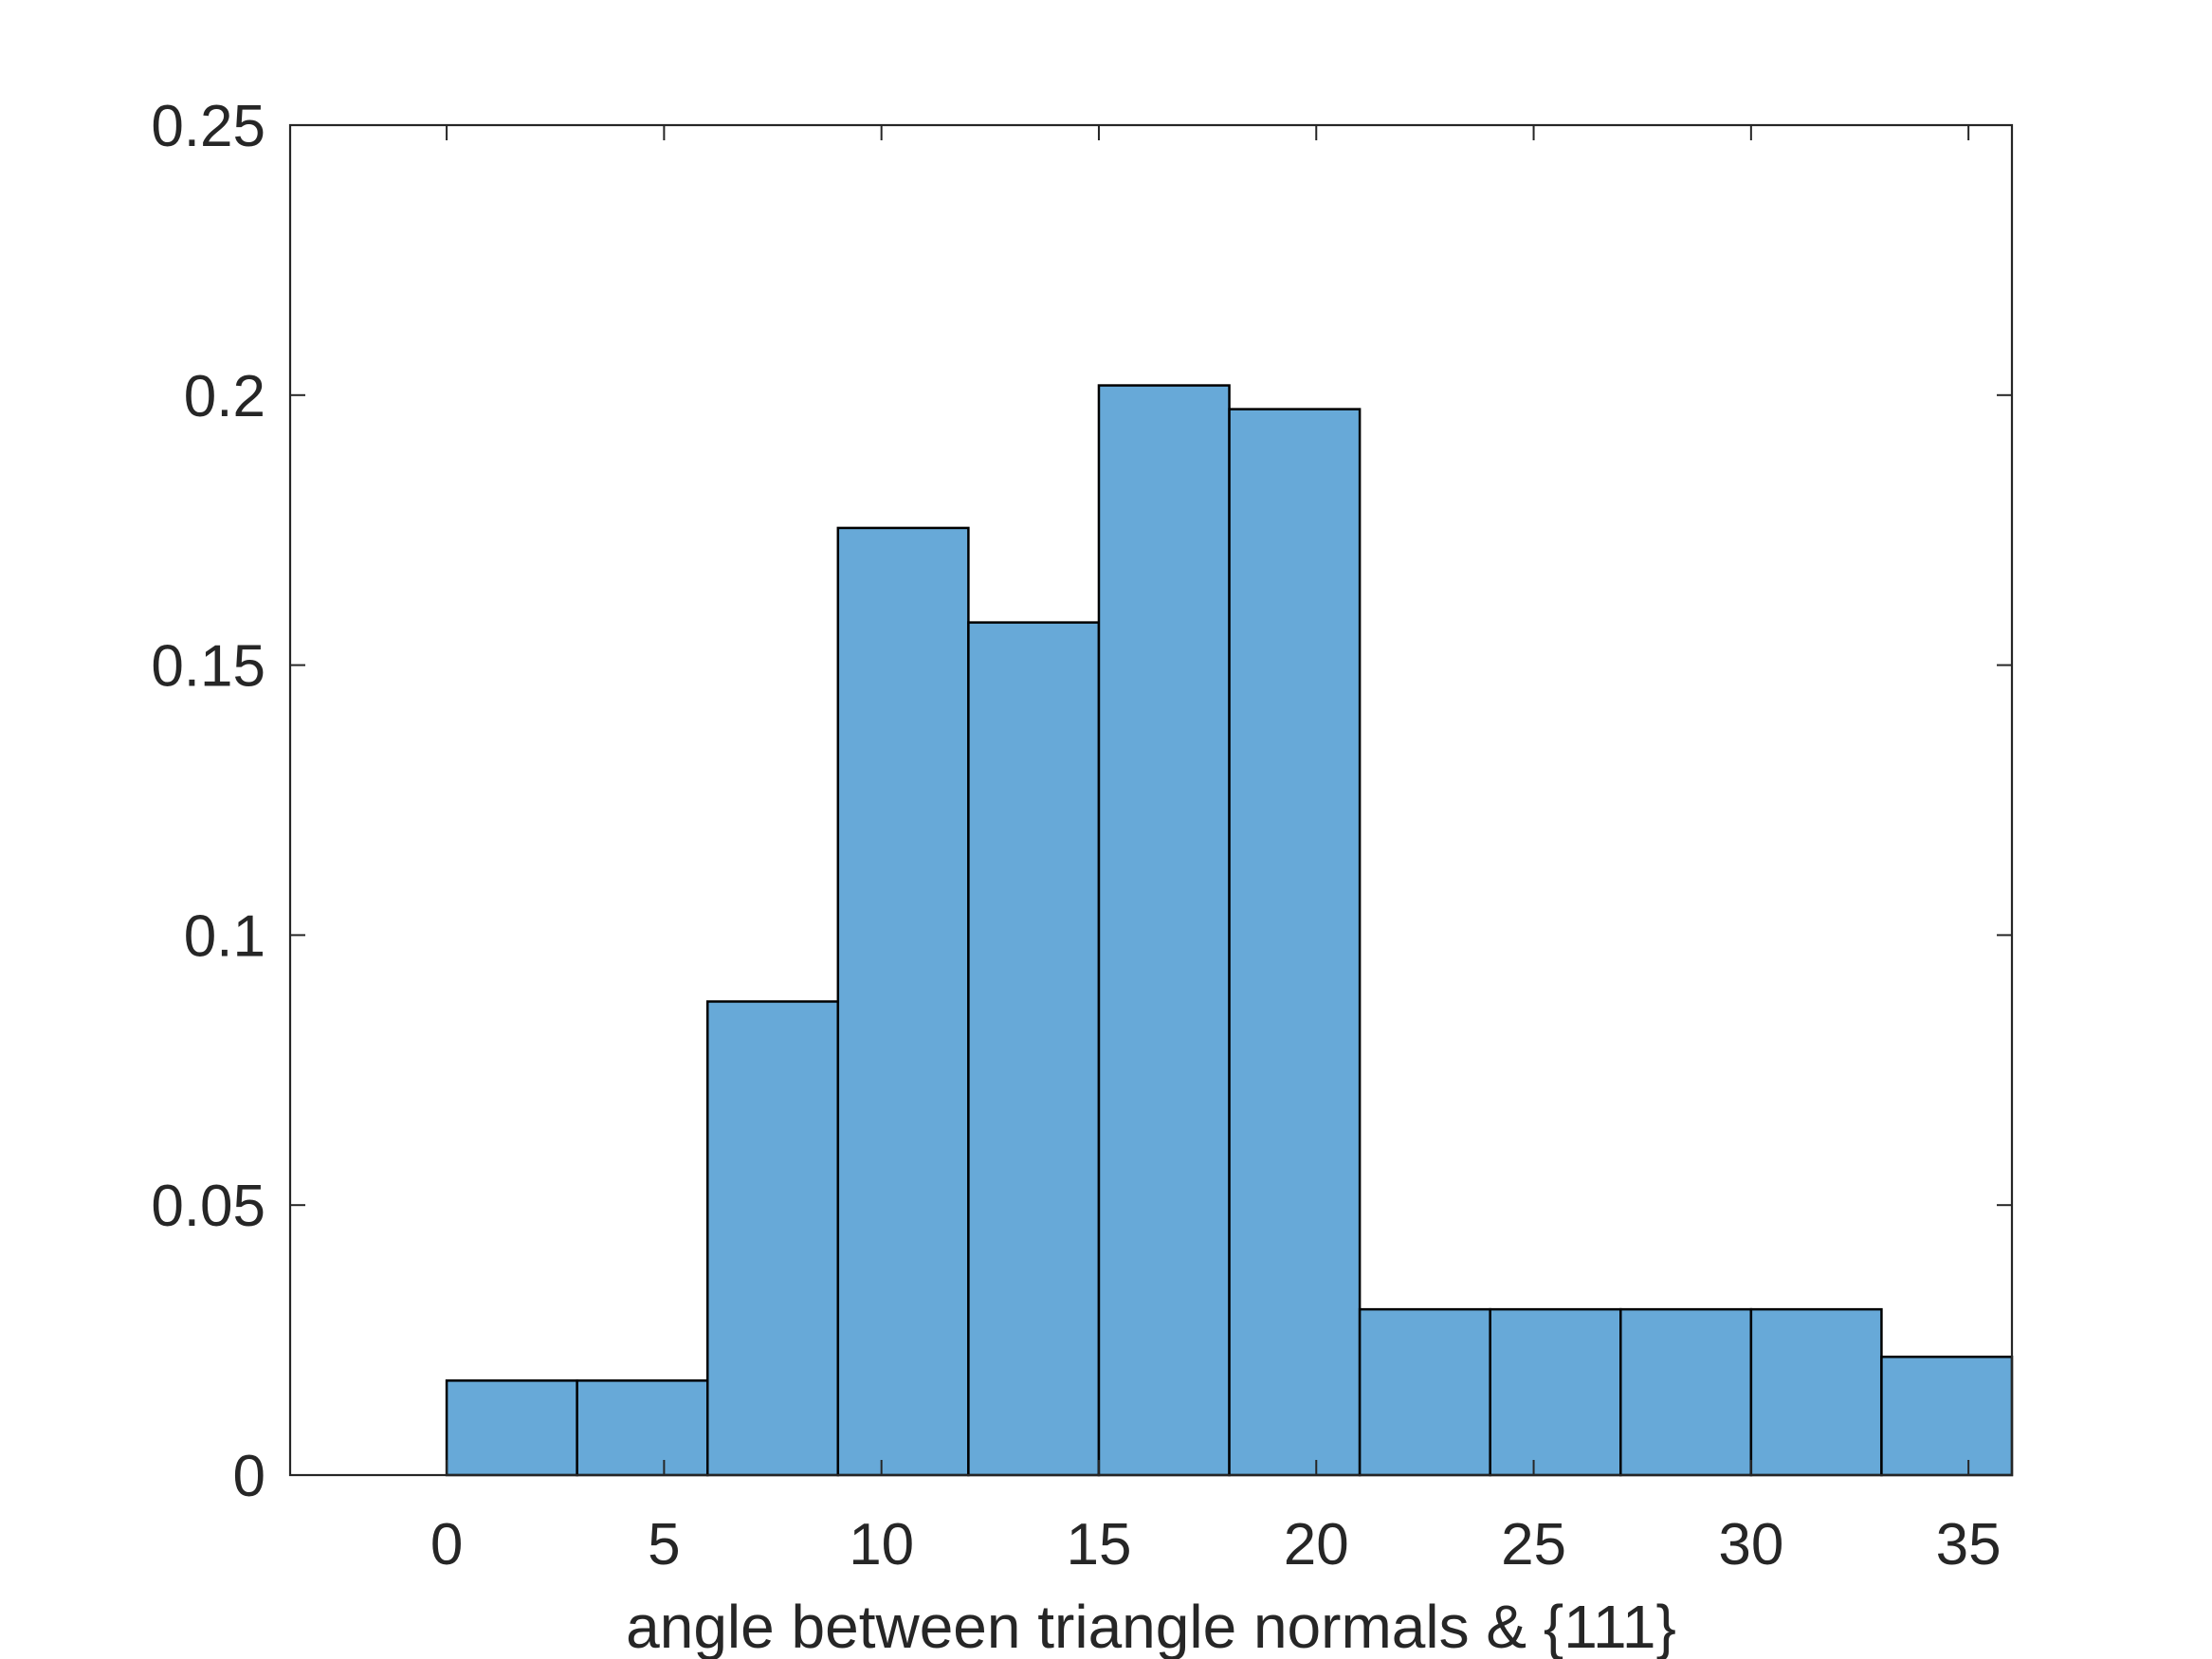  What do you see at coordinates (446, 1544) in the screenshot?
I see `x-tick-label: 0` at bounding box center [446, 1544].